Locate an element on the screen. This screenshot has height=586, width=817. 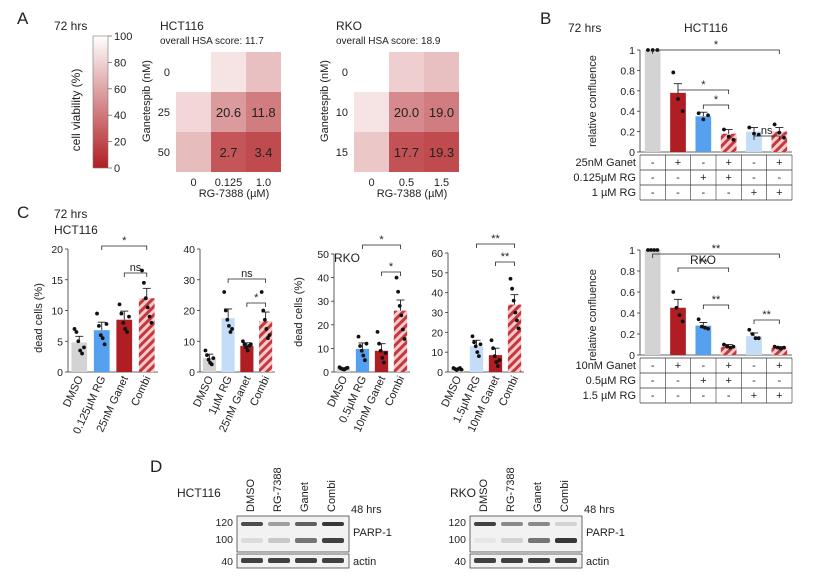
colorbar-tick-label: 60 is located at coordinates (120, 90).